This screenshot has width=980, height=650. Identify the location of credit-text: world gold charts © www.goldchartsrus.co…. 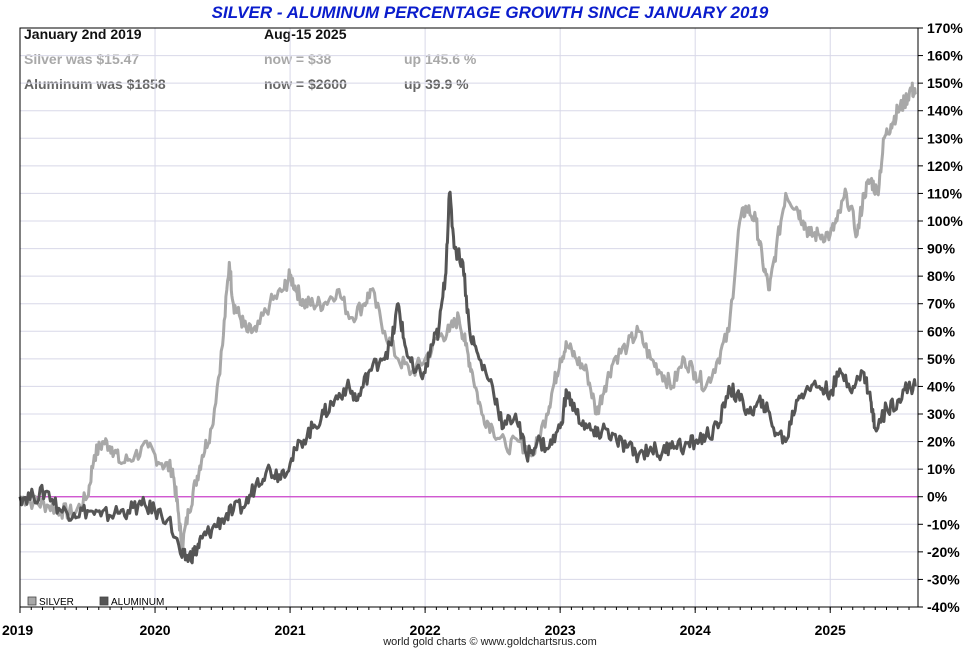
(490, 642).